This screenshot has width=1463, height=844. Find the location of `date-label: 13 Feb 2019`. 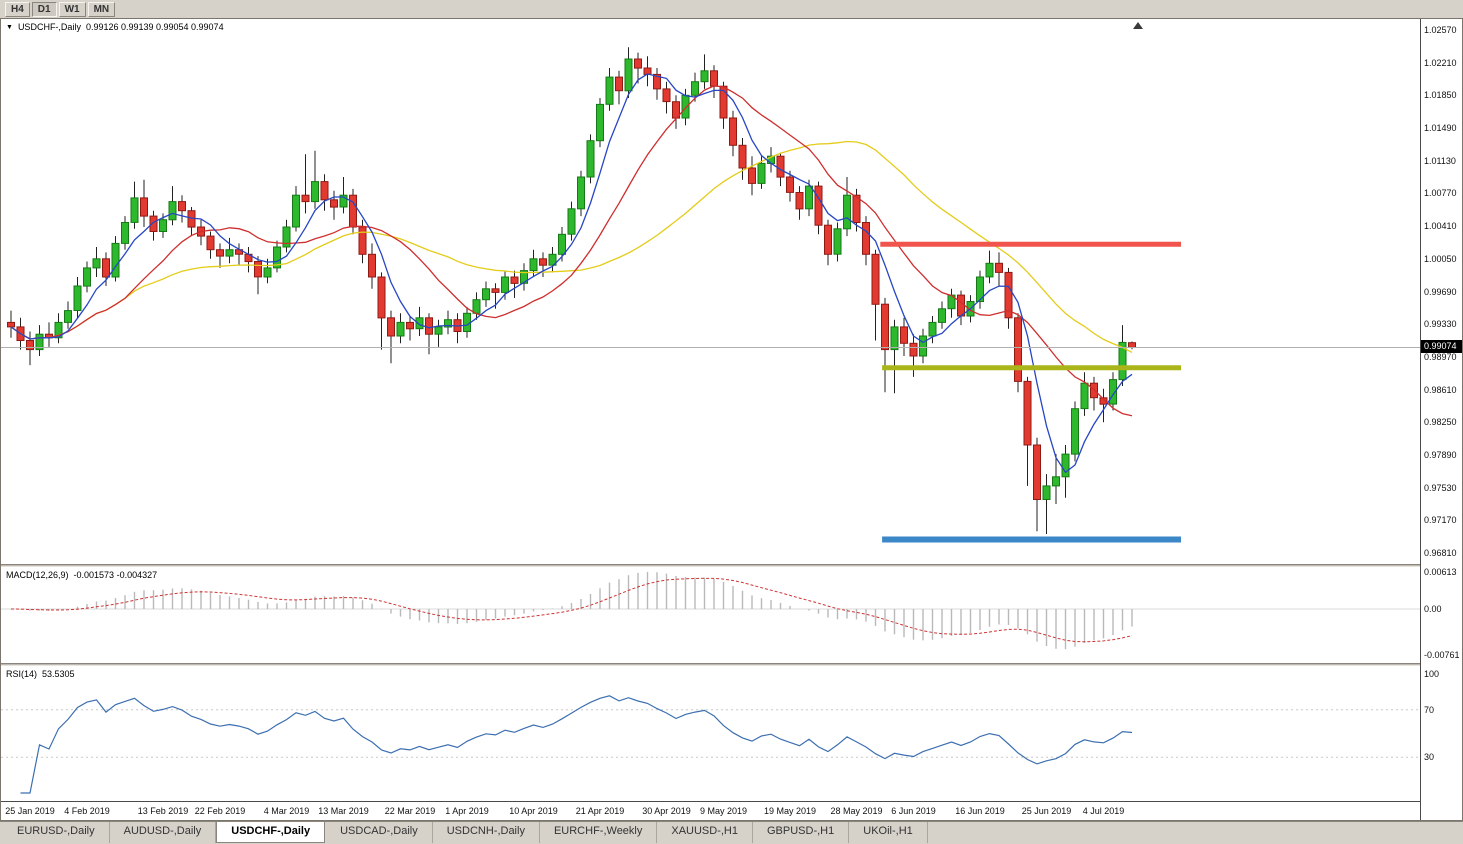

date-label: 13 Feb 2019 is located at coordinates (163, 811).